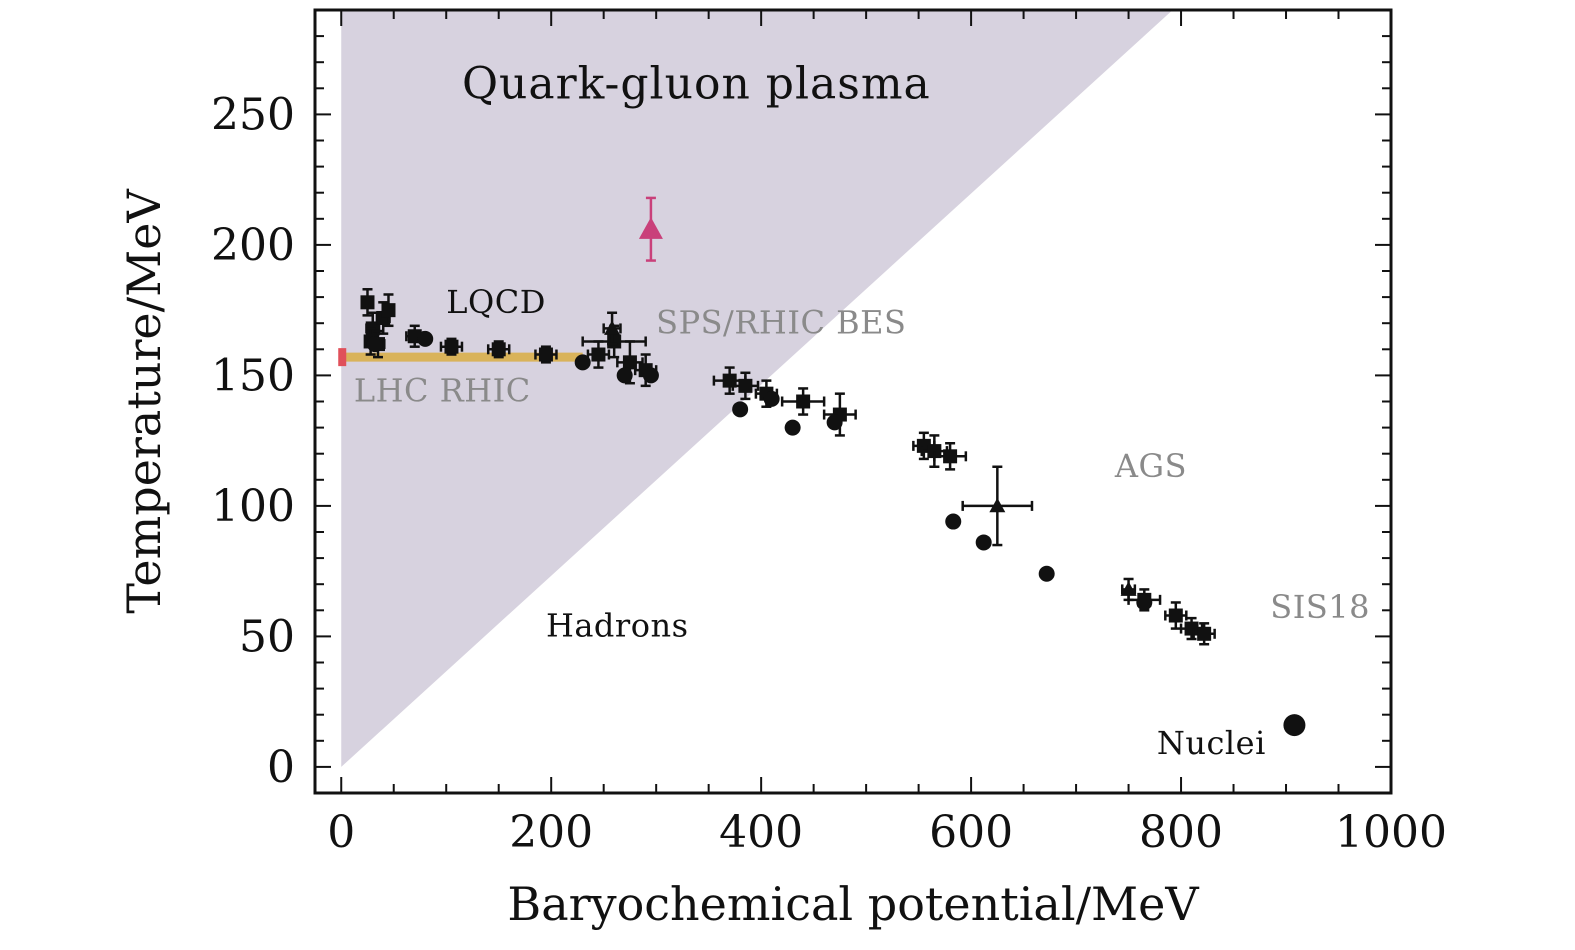  Describe the element at coordinates (1391, 832) in the screenshot. I see `x-tick-label: 1000` at that location.